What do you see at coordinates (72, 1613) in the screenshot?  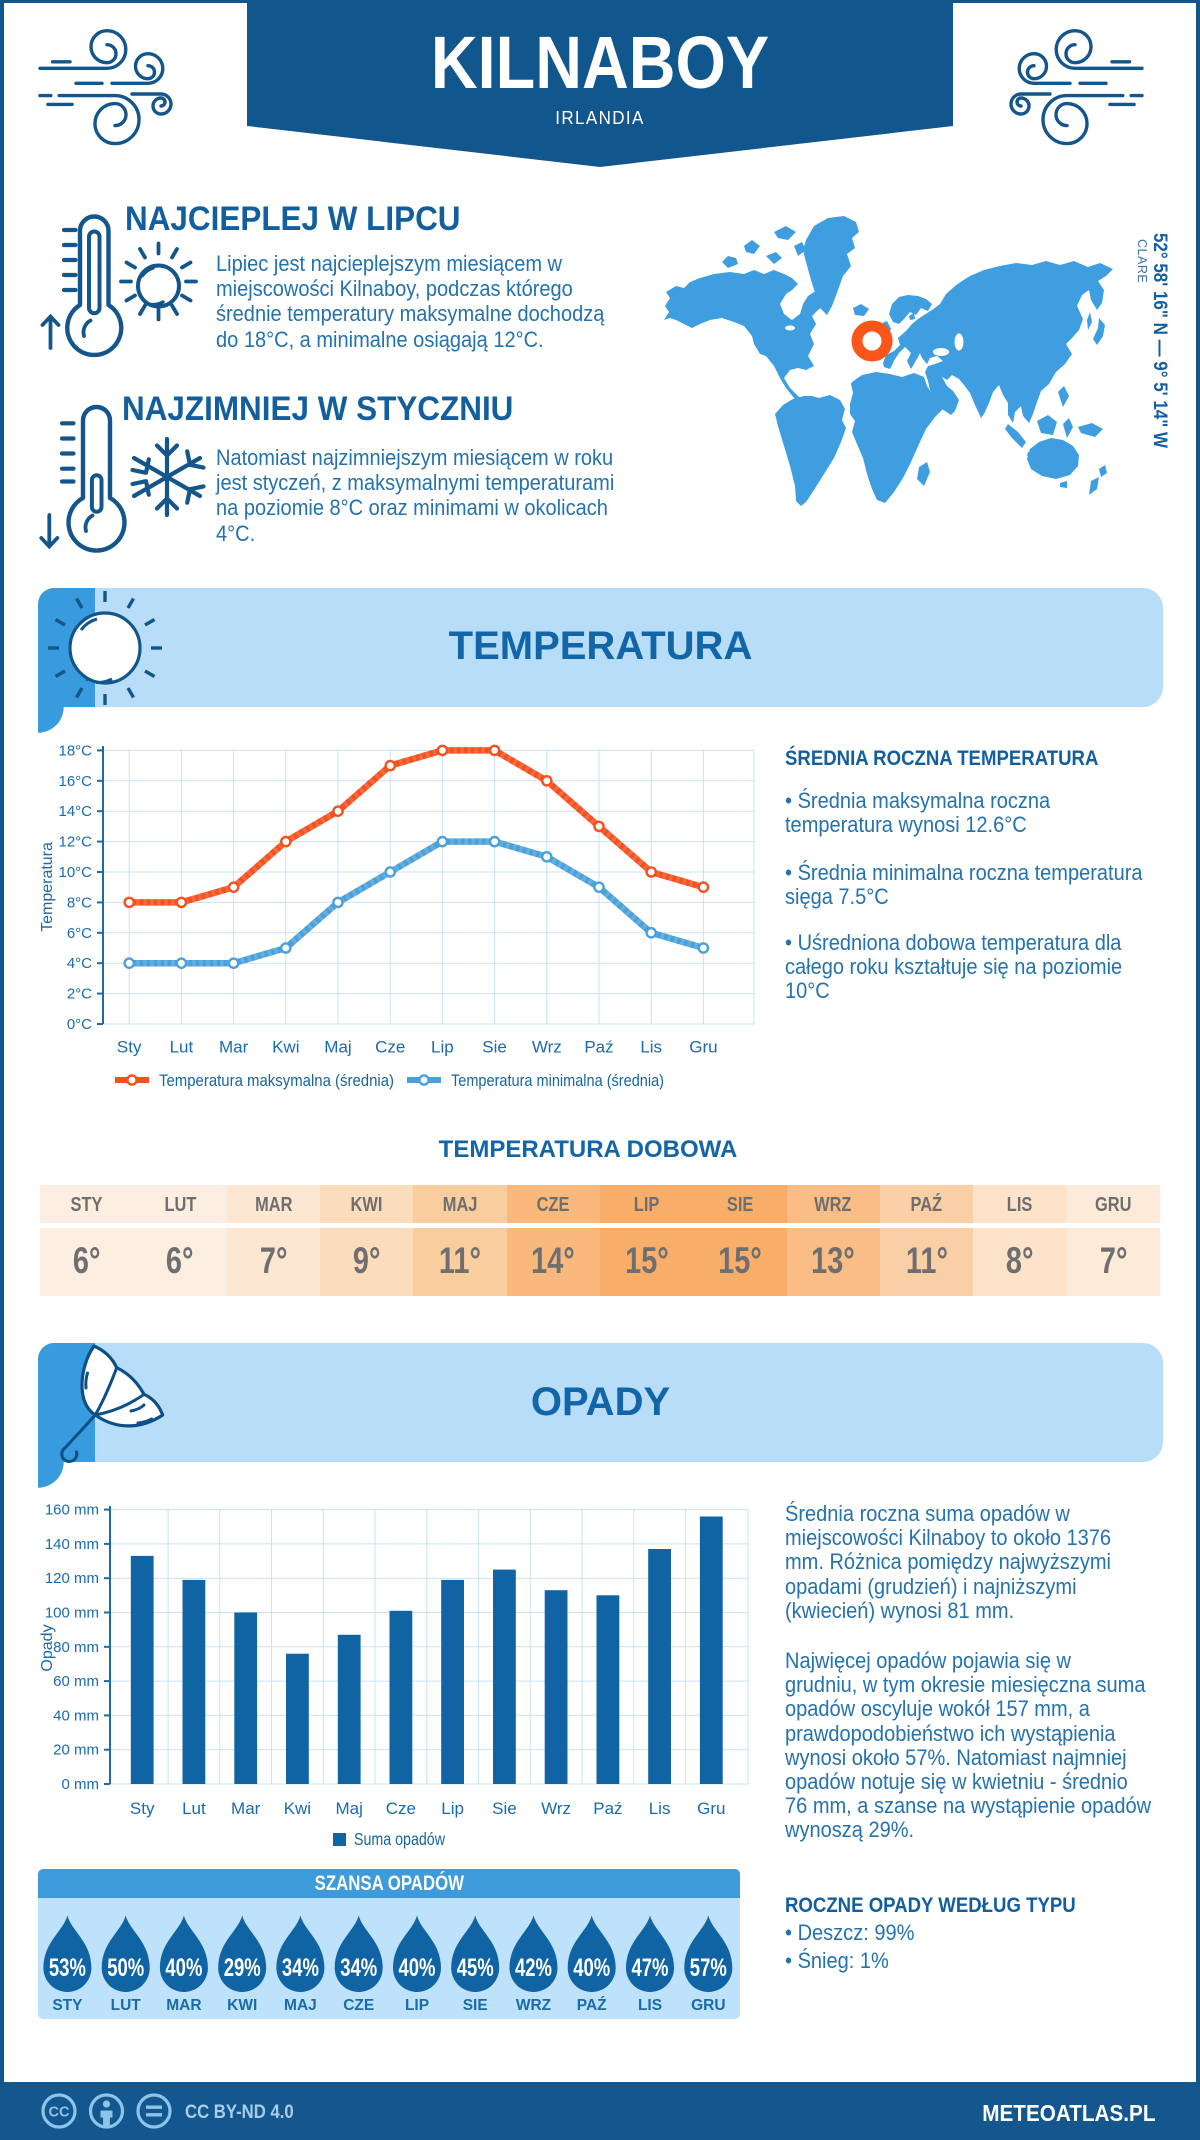 I see `svg-text: 100 mm` at bounding box center [72, 1613].